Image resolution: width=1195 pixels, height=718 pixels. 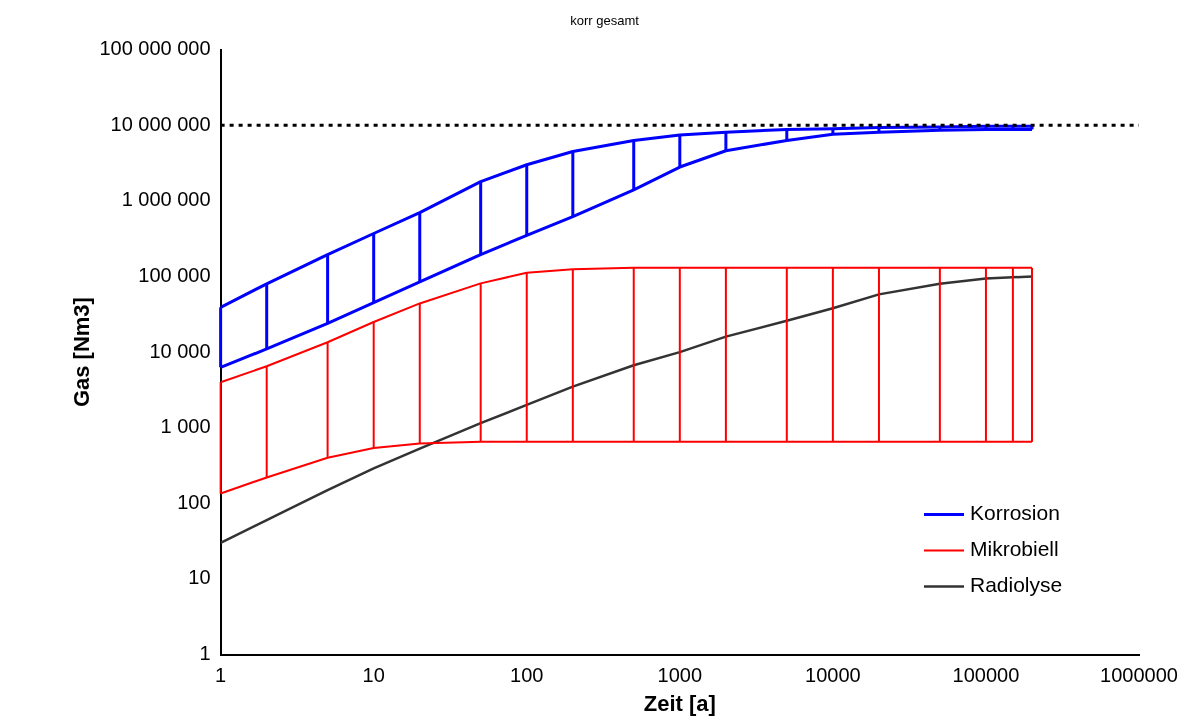 What do you see at coordinates (194, 501) in the screenshot?
I see `y-tick-label: 100` at bounding box center [194, 501].